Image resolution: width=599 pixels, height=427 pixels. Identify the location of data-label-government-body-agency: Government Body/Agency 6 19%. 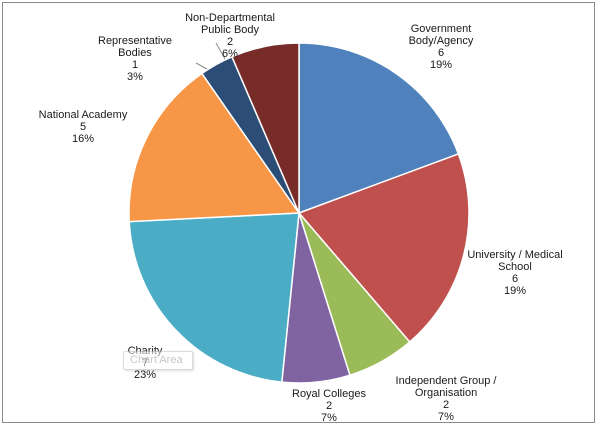
(441, 47).